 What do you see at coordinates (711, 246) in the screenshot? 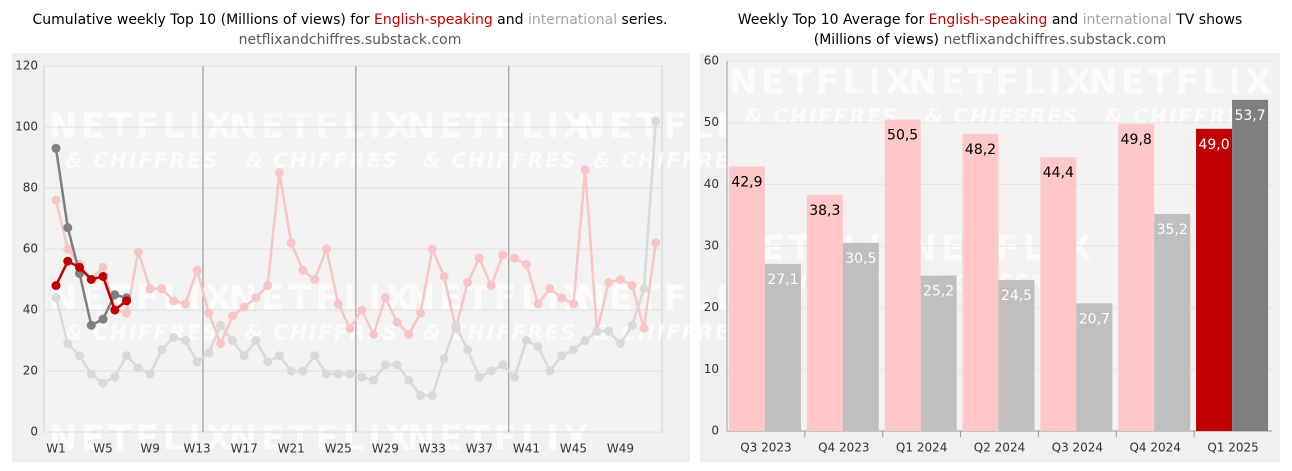
I see `y-tick-label: 30` at bounding box center [711, 246].